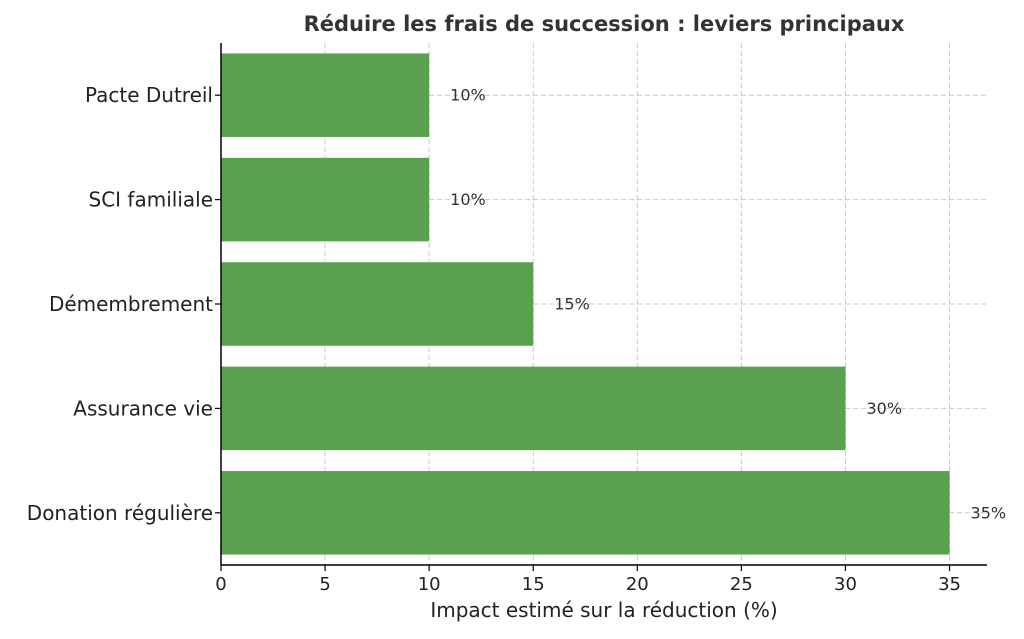 The image size is (1024, 639). What do you see at coordinates (533, 584) in the screenshot?
I see `x-tick-label: 15` at bounding box center [533, 584].